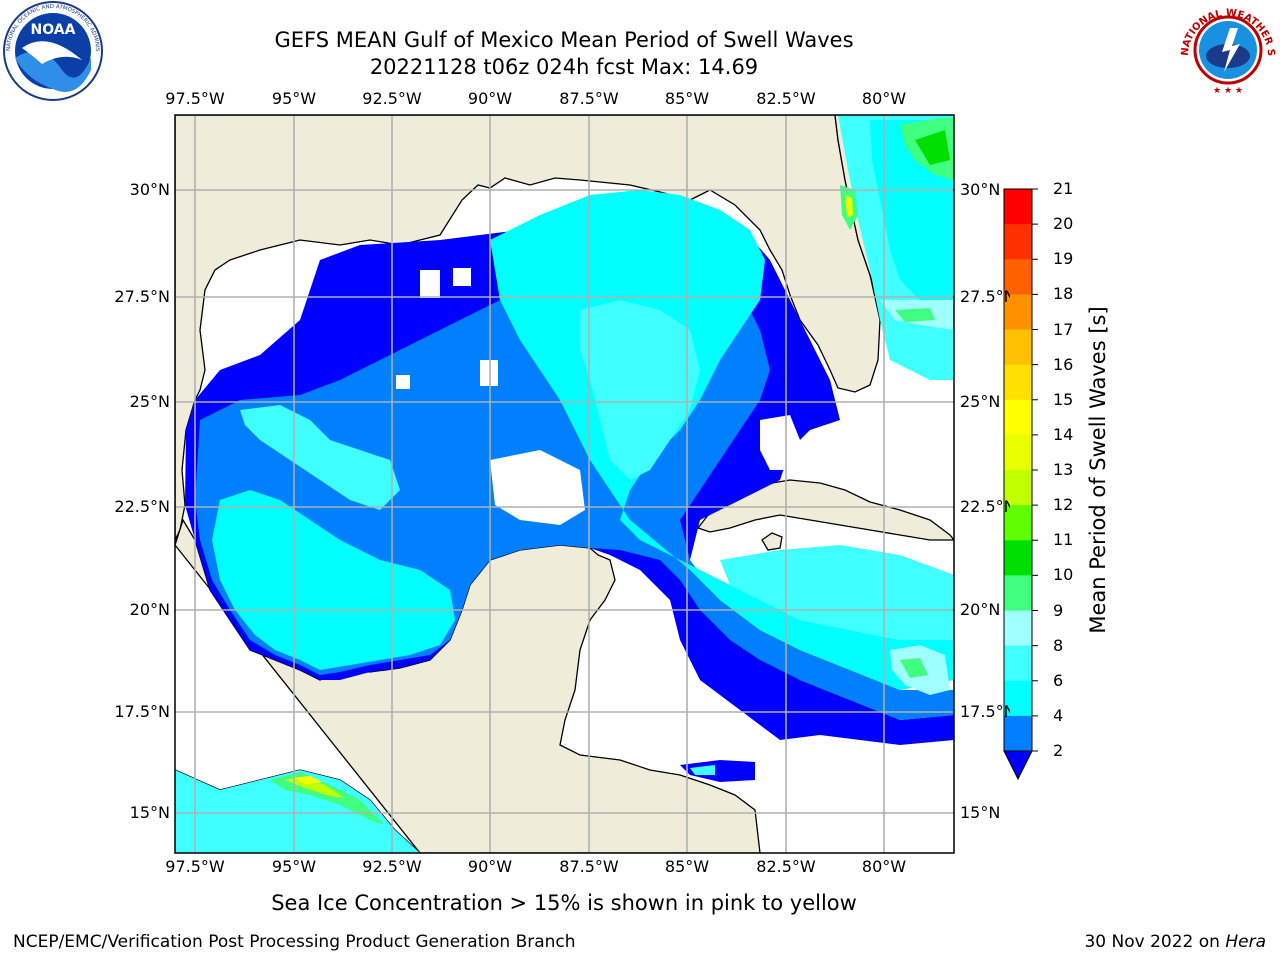 The width and height of the screenshot is (1280, 960). What do you see at coordinates (564, 67) in the screenshot?
I see `map-subtitle: 20221128 t06z 024h fcst Max: 14.69` at bounding box center [564, 67].